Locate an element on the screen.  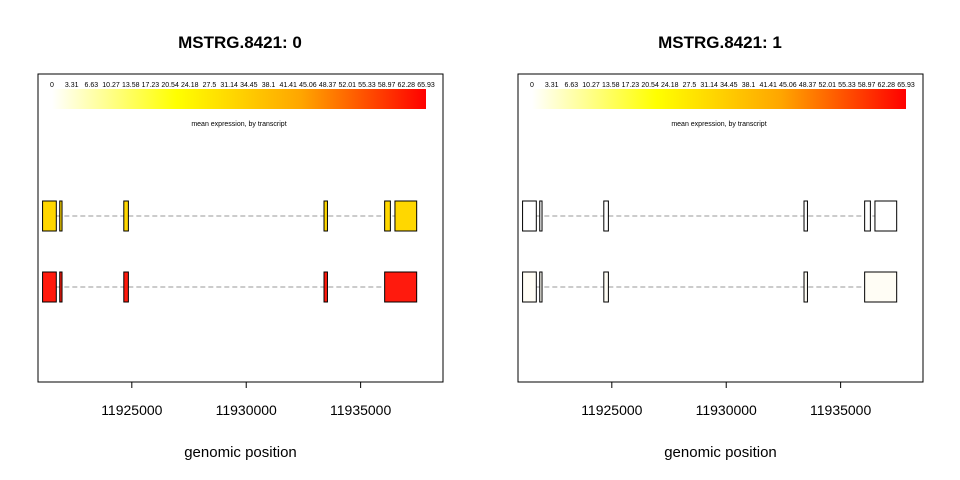
panel-title: MSTRG.8421: 1 is located at coordinates (720, 42).